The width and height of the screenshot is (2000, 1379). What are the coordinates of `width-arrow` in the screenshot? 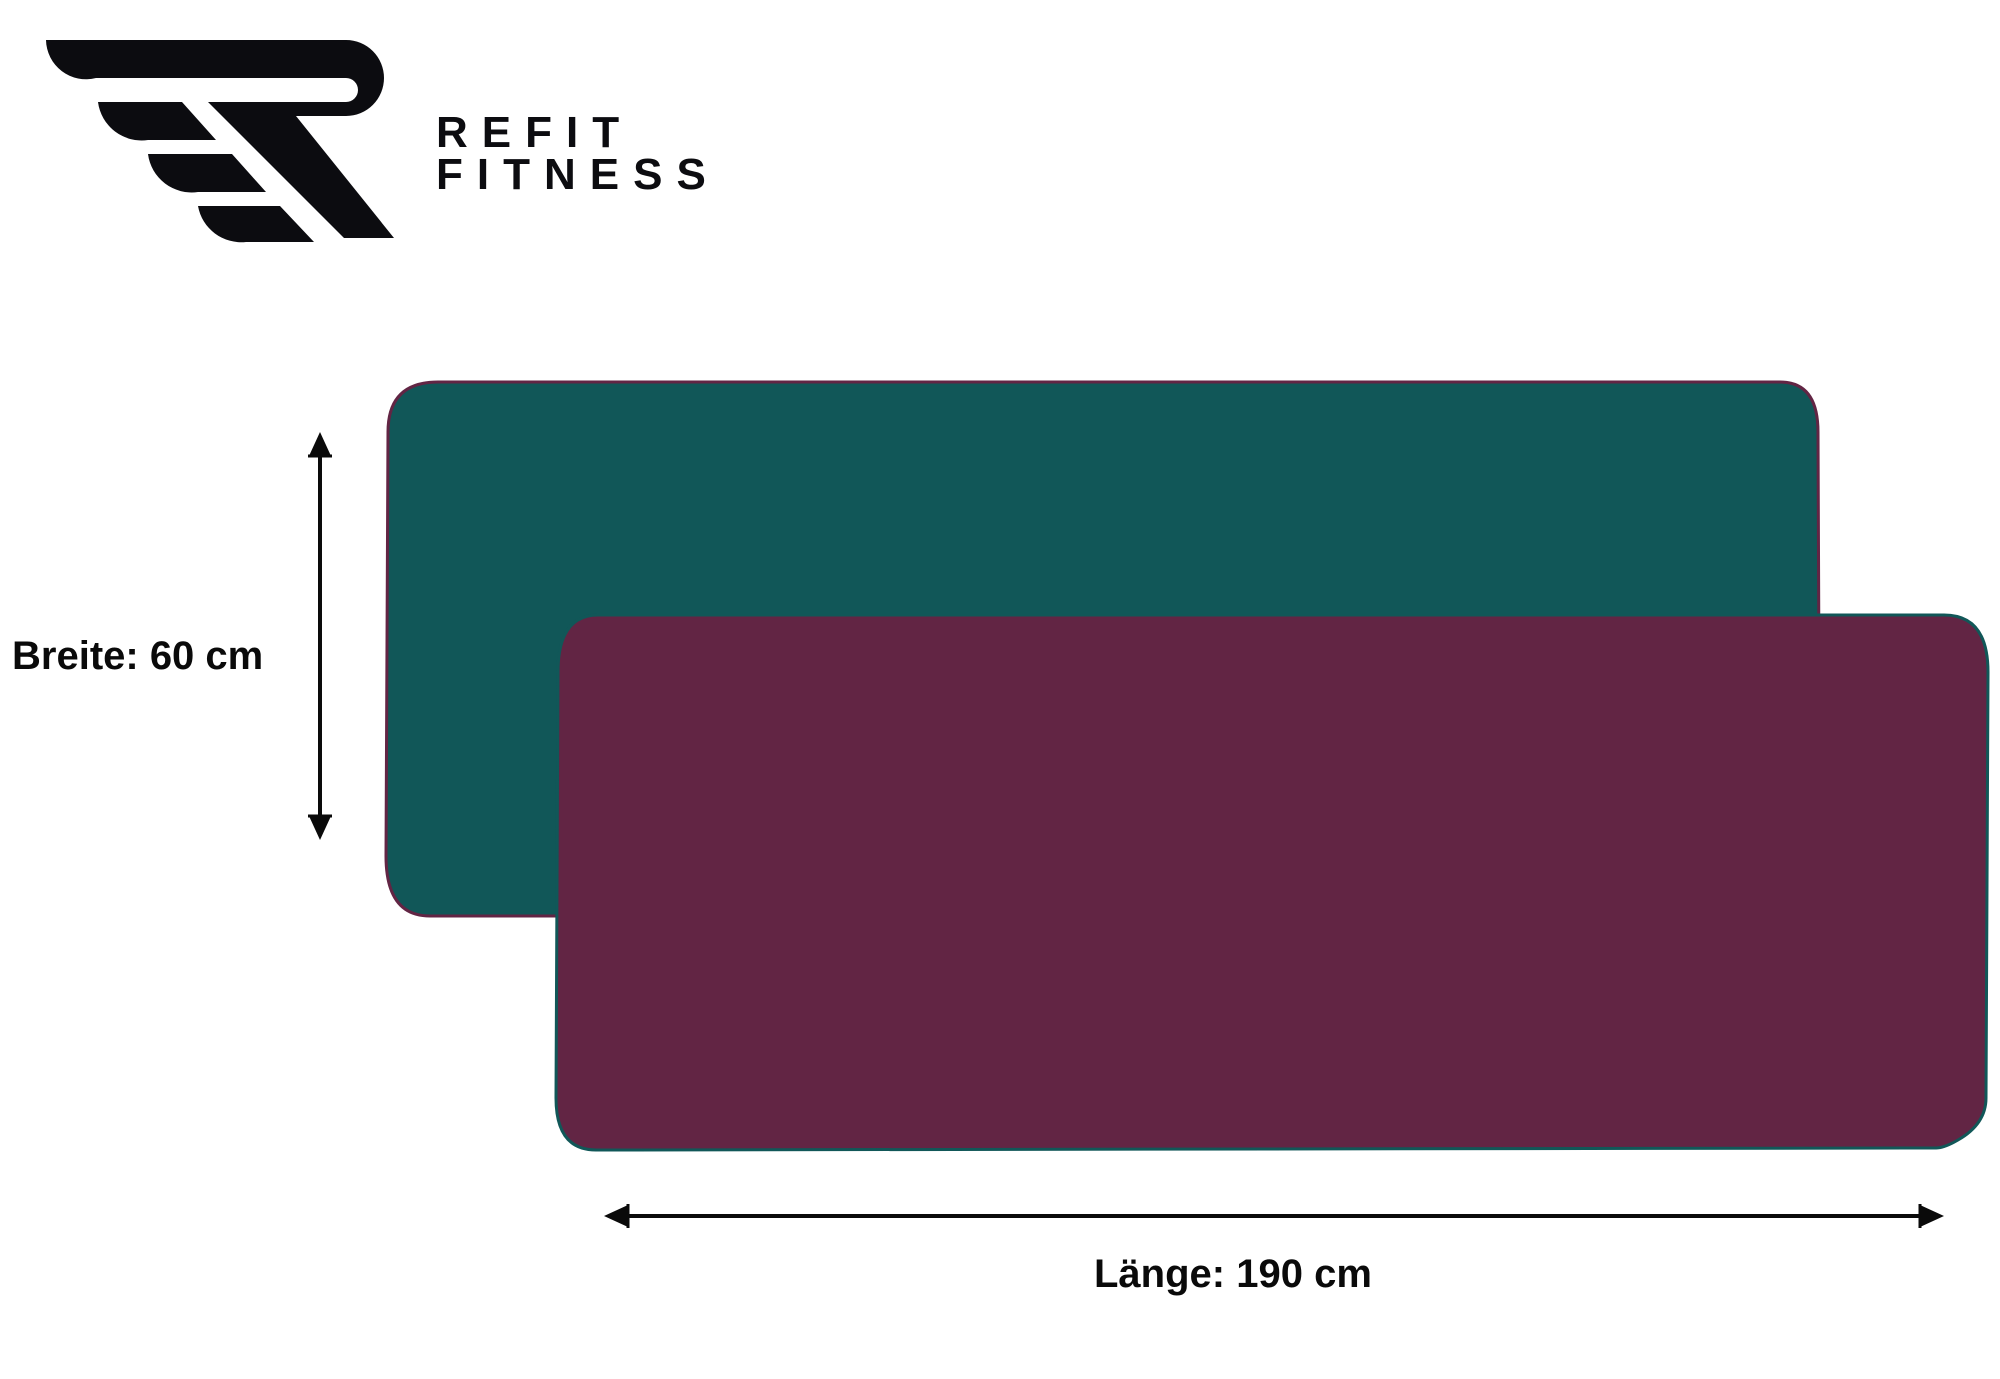 It's located at (320, 636).